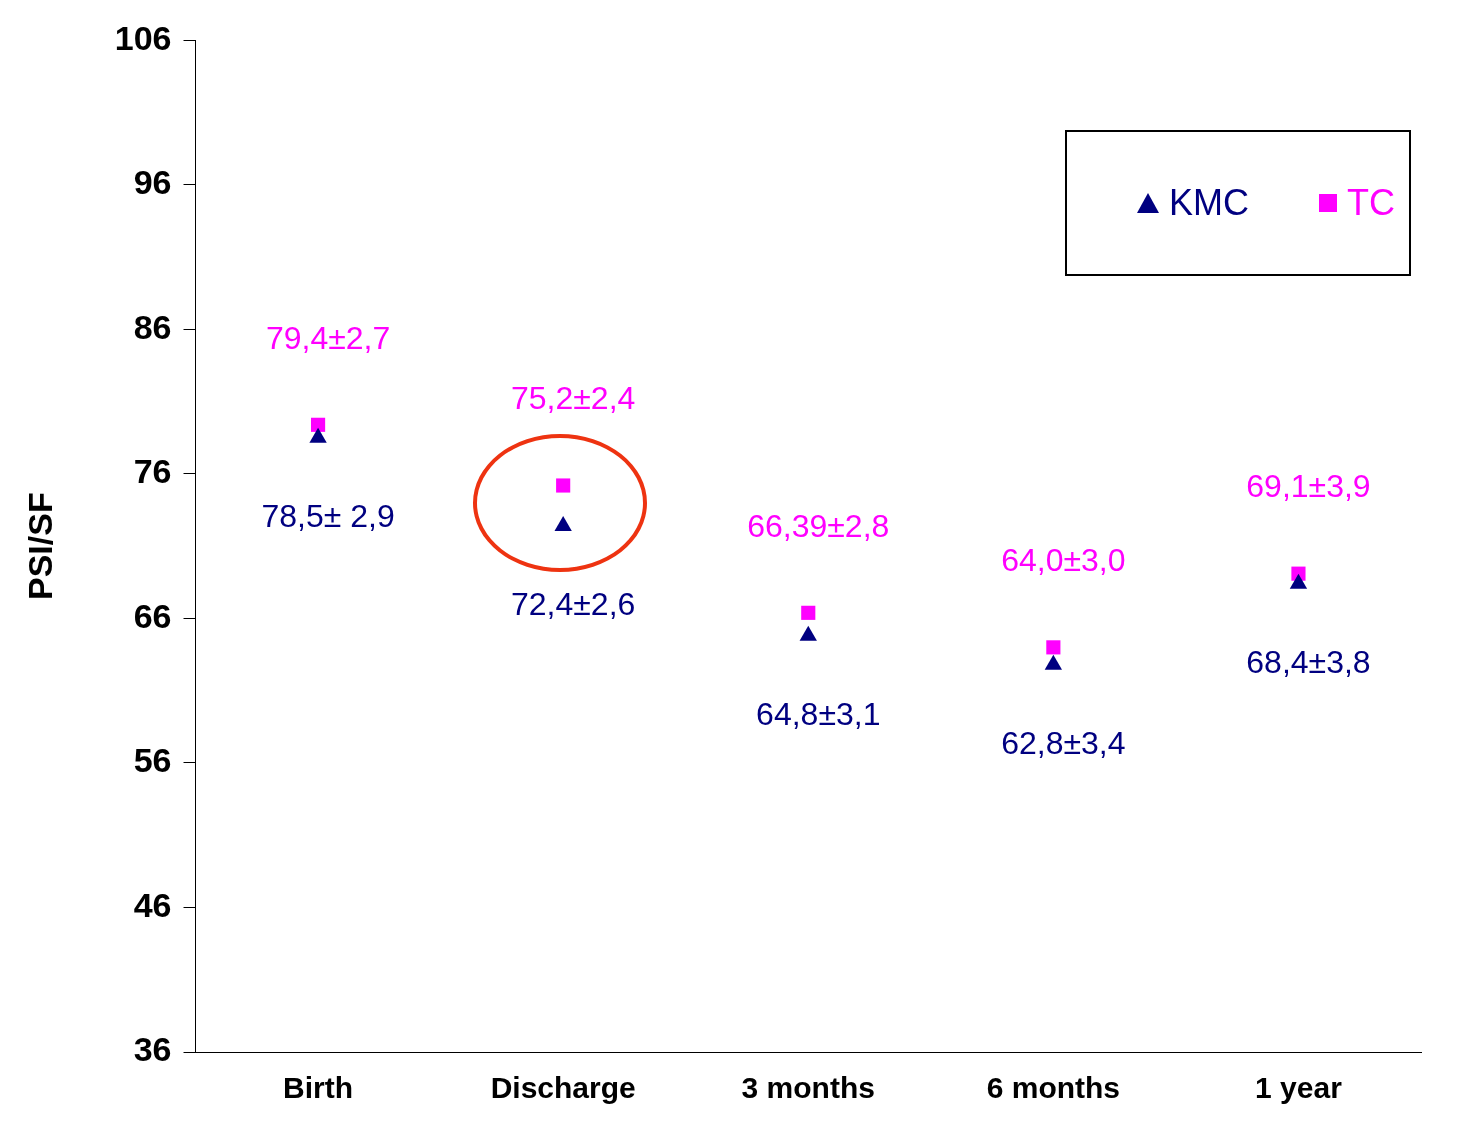 The width and height of the screenshot is (1469, 1136). Describe the element at coordinates (1371, 203) in the screenshot. I see `legend-label: TC` at that location.